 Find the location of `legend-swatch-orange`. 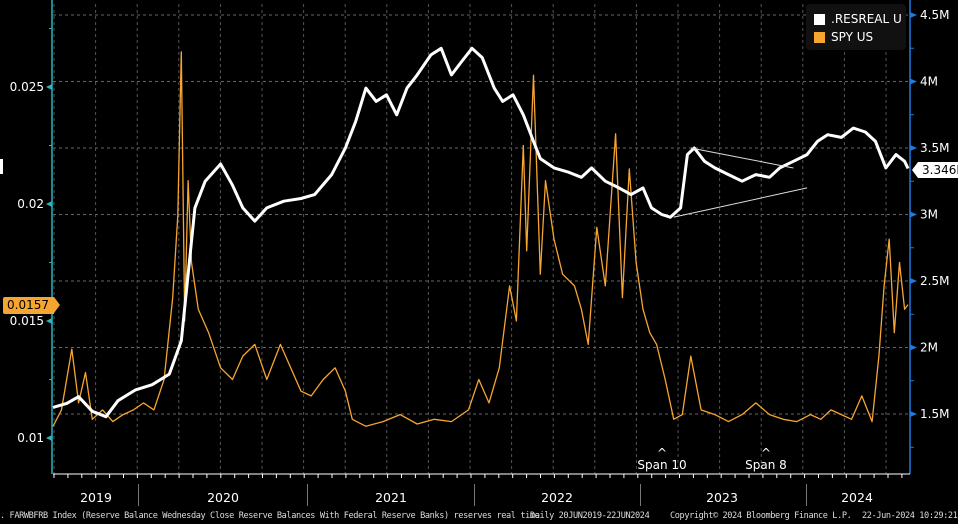

legend-swatch-orange is located at coordinates (819, 37).